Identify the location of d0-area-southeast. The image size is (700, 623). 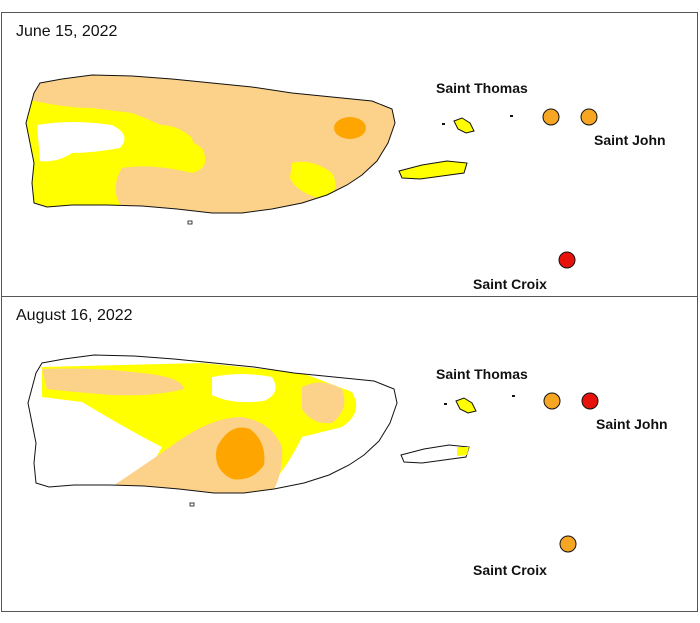
(313, 180).